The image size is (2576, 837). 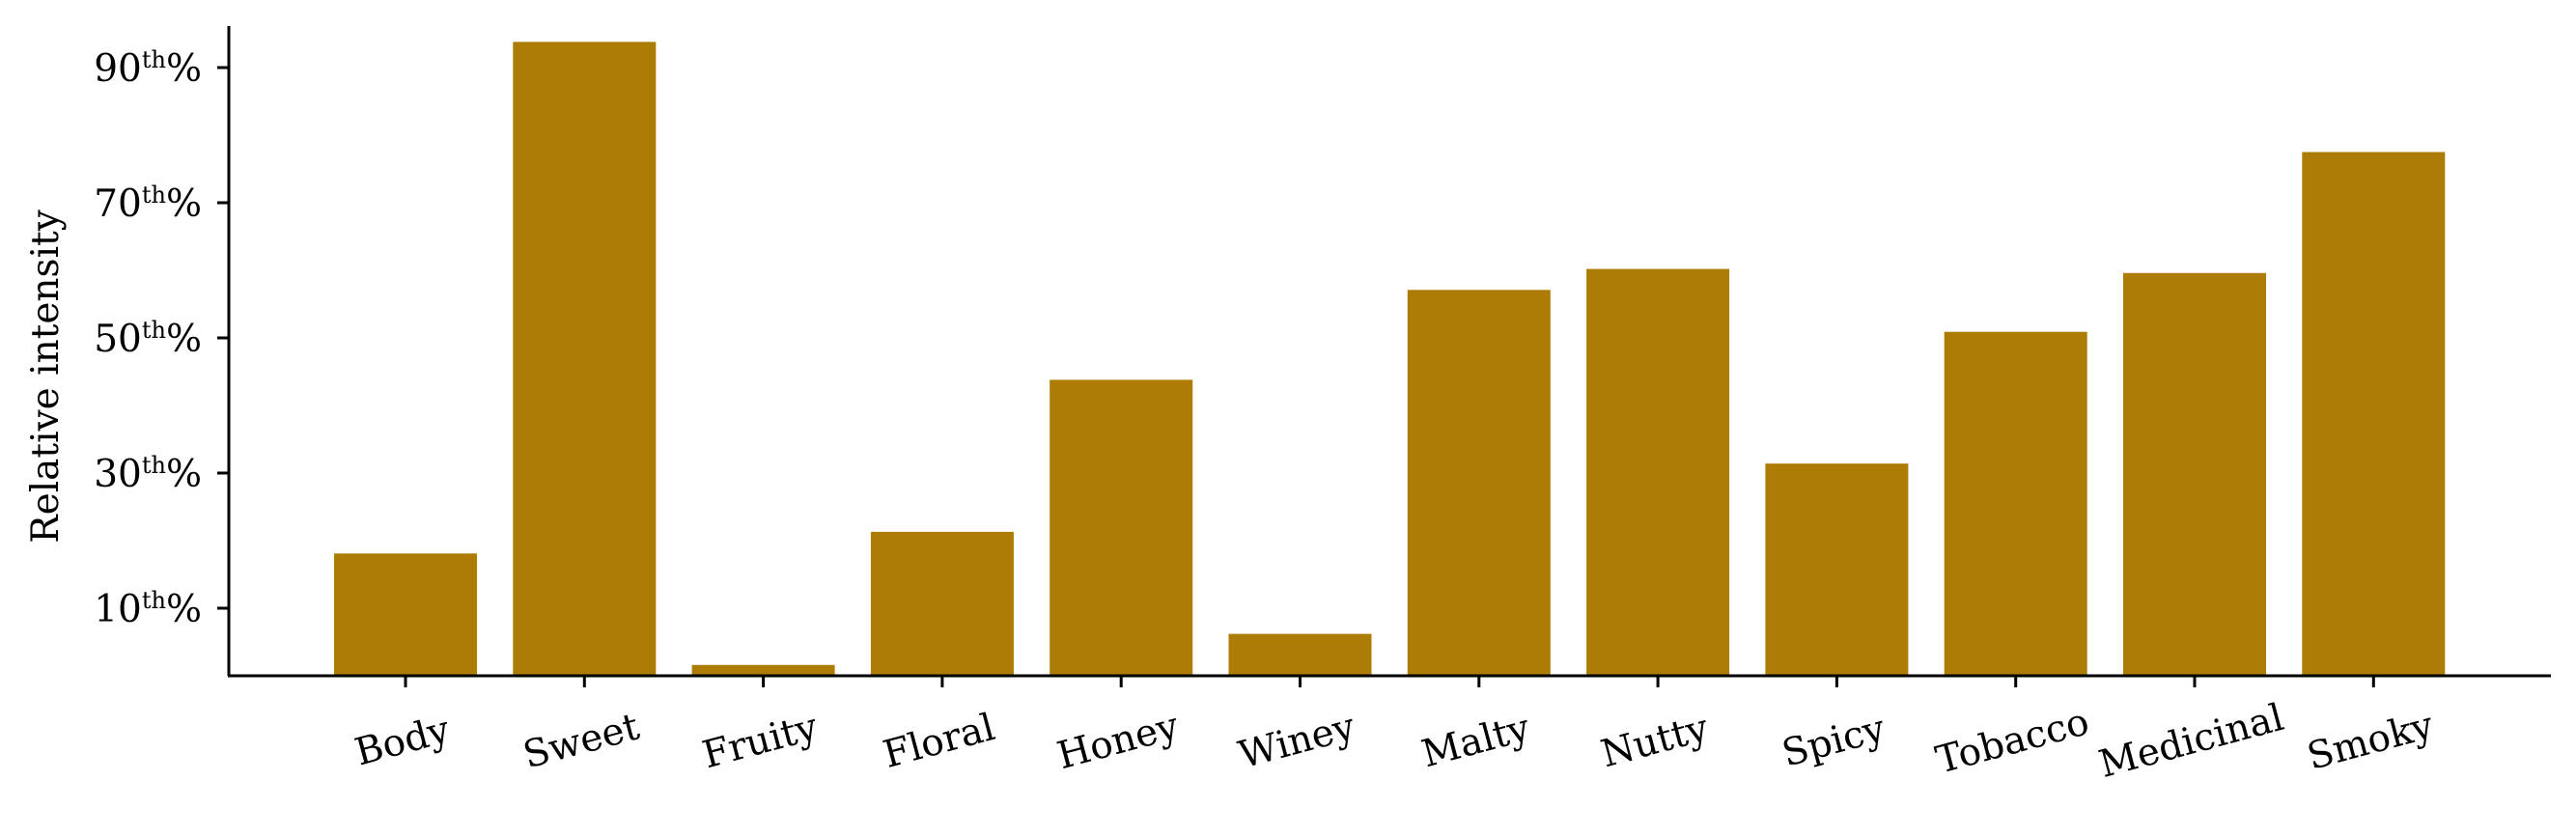 I want to click on y-axis-label: Relative intensity, so click(x=46, y=376).